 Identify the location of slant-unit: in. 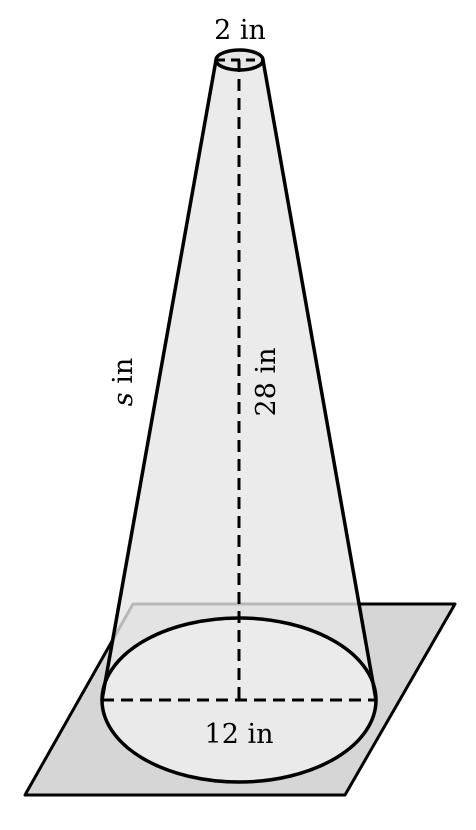
(123, 375).